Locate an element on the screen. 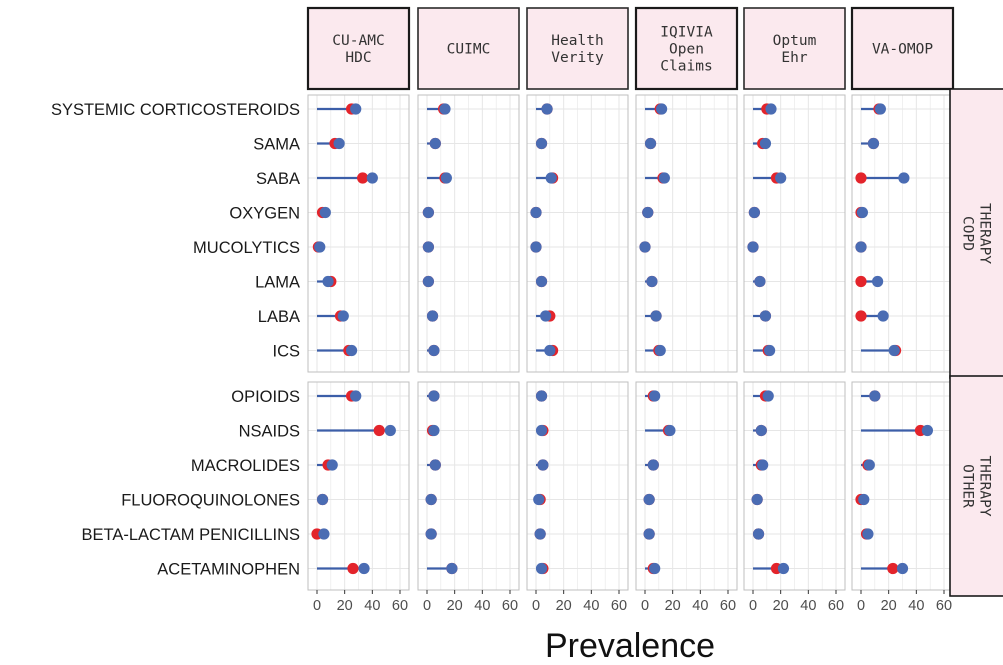 The image size is (1003, 665). row-label: MUCOLYTICS is located at coordinates (246, 248).